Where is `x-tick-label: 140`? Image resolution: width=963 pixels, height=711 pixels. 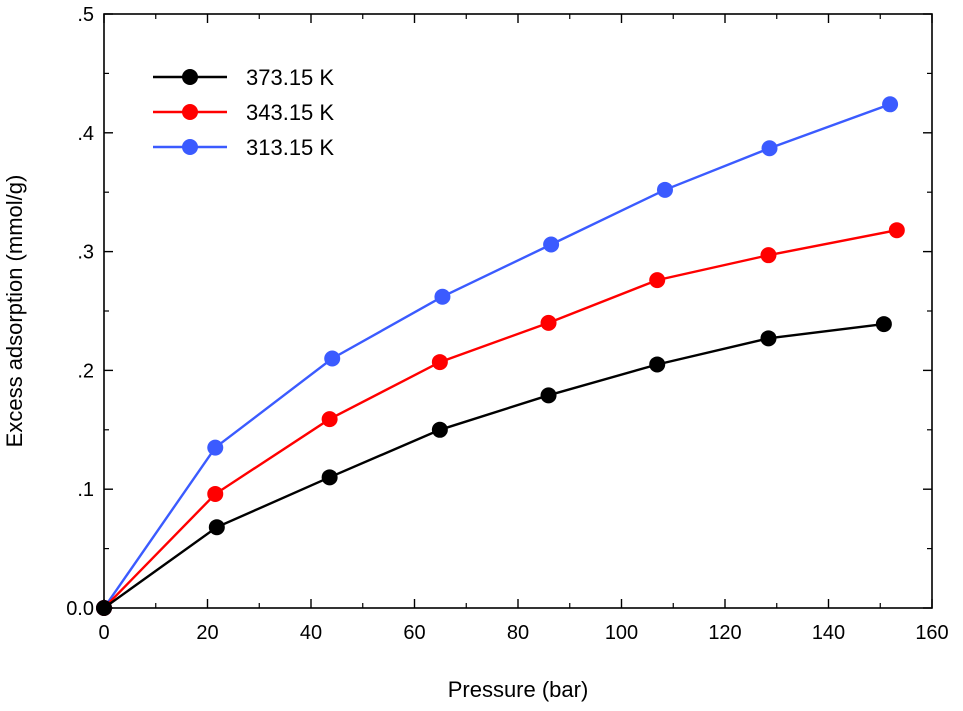 x-tick-label: 140 is located at coordinates (828, 633).